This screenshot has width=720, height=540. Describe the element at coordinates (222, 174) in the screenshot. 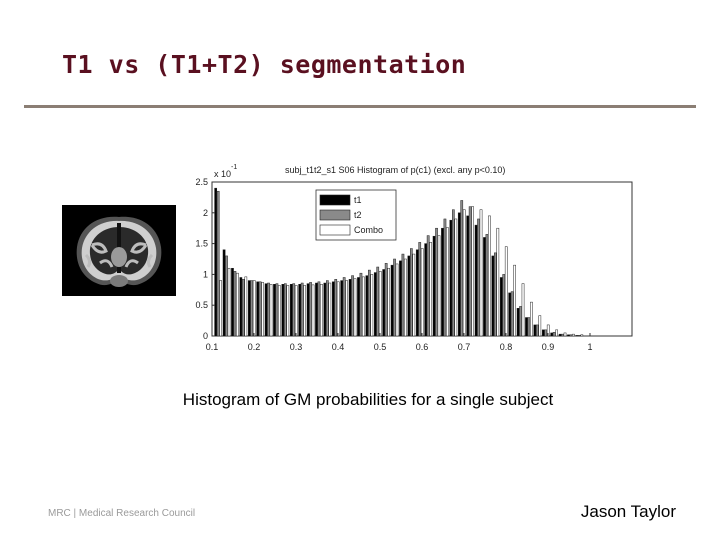

I see `y-exponent-label: x 10` at that location.